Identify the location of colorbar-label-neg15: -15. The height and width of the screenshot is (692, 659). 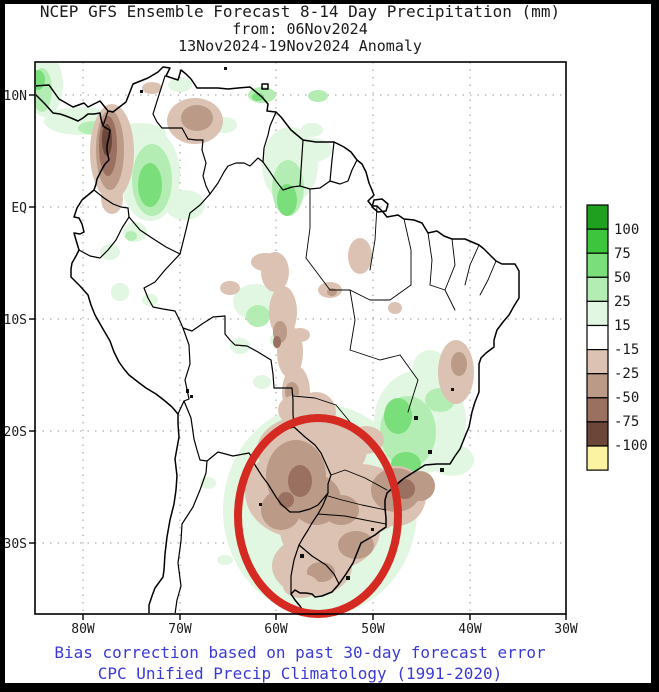
(626, 350).